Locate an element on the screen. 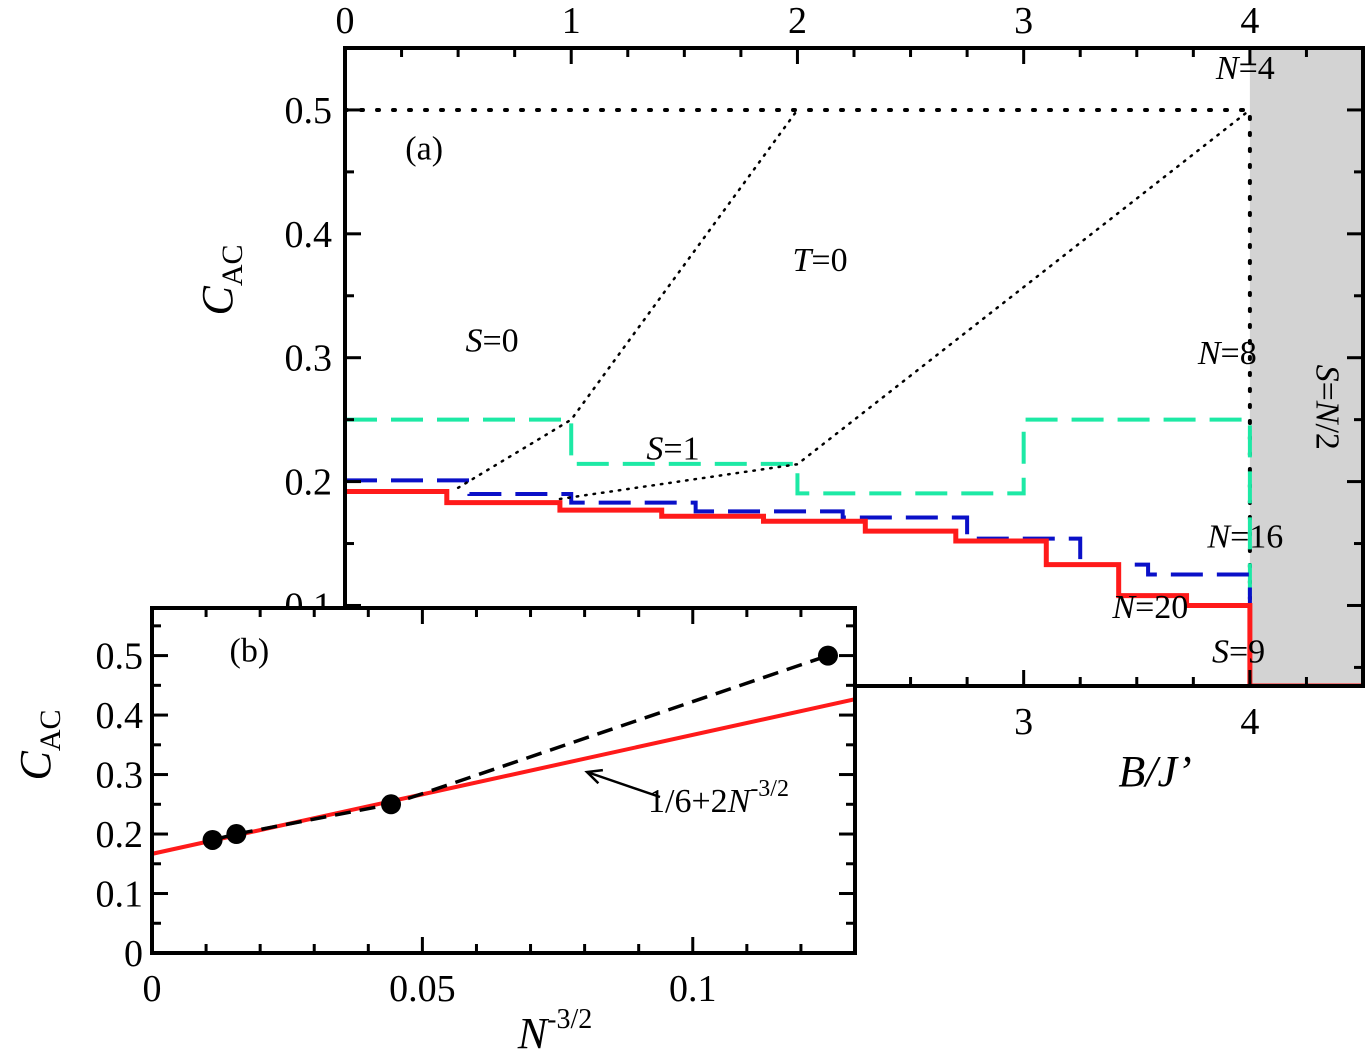  x-tick-label-top: 4 is located at coordinates (1249, 21).